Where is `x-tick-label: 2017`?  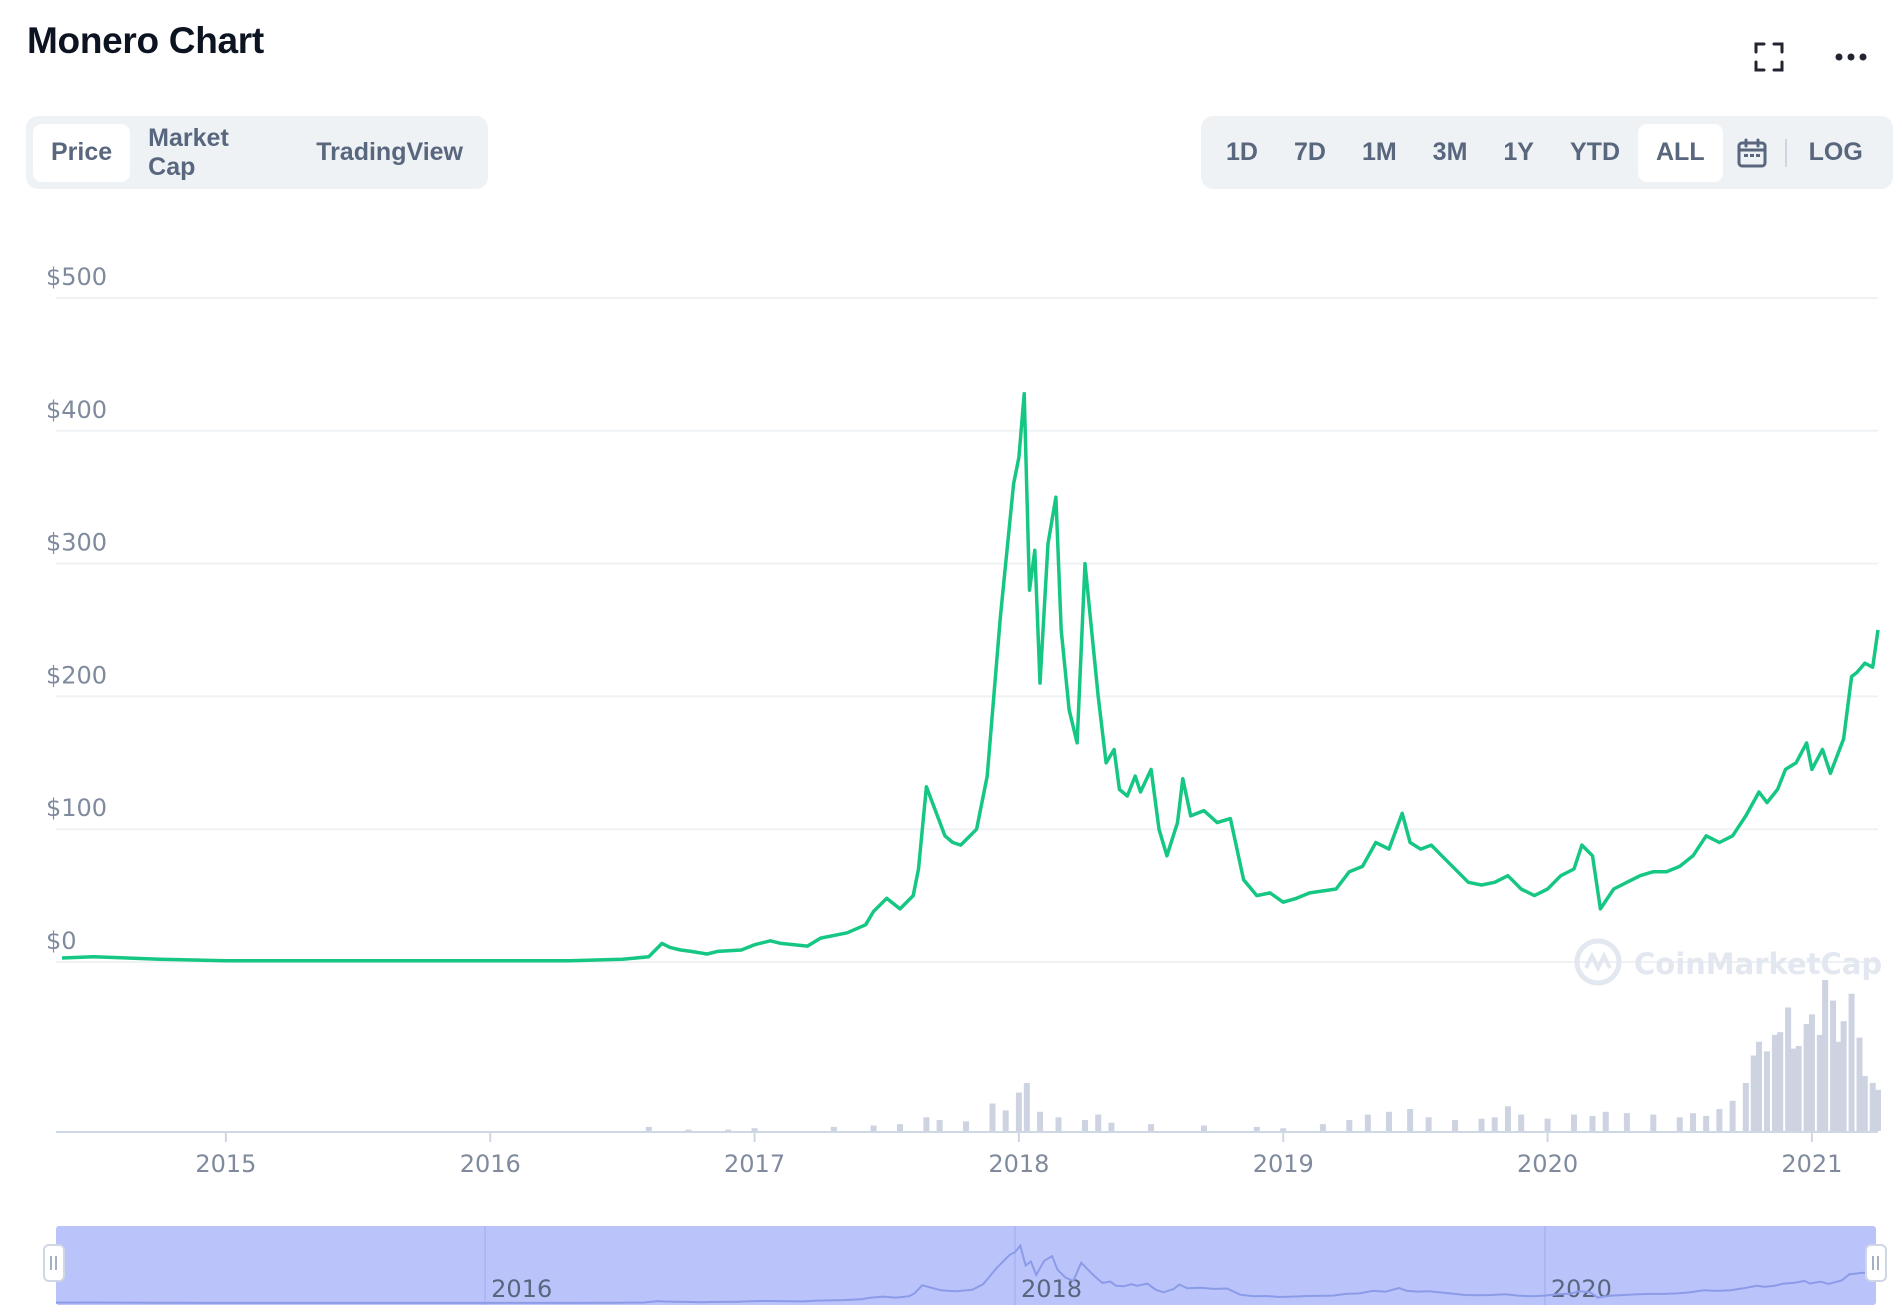
x-tick-label: 2017 is located at coordinates (754, 1164).